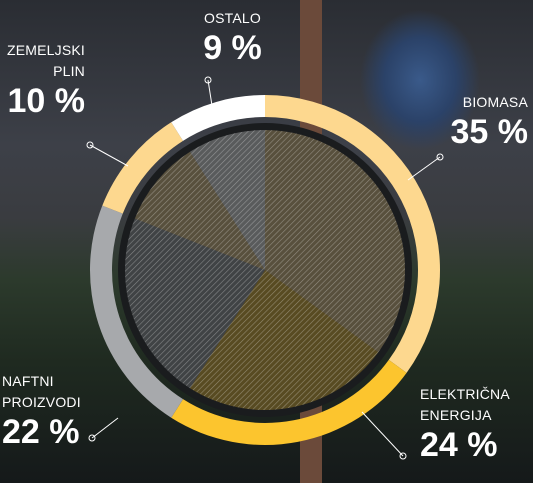 The width and height of the screenshot is (533, 483). Describe the element at coordinates (489, 132) in the screenshot. I see `value-label: 35 %` at that location.